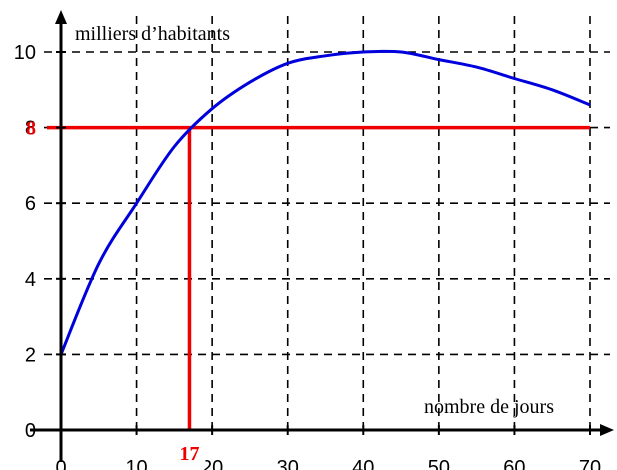 The image size is (617, 470). Describe the element at coordinates (439, 463) in the screenshot. I see `x-tick-label: 50` at that location.